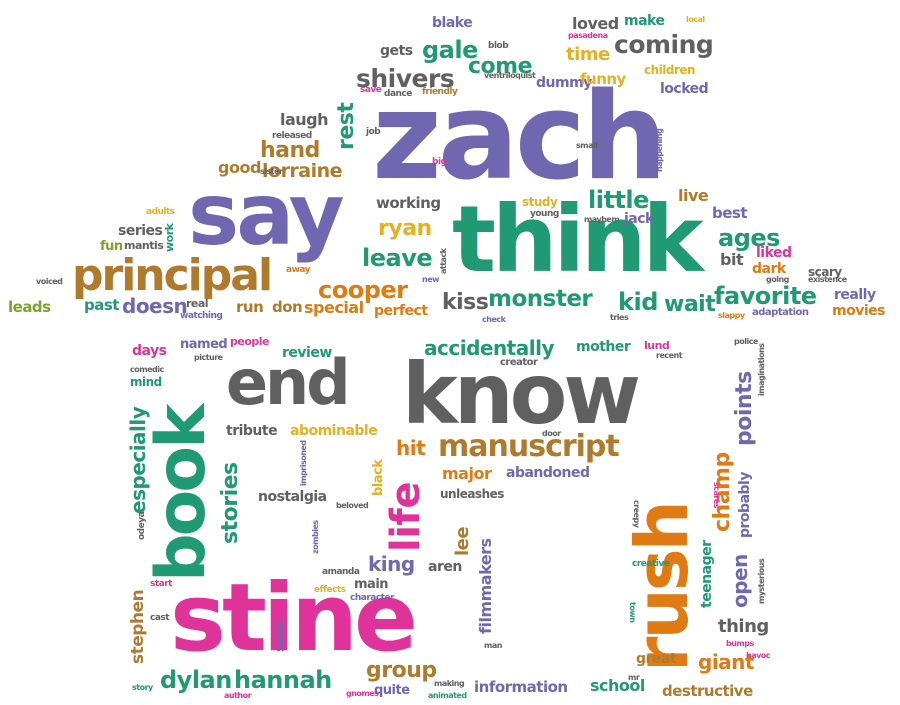 This screenshot has width=900, height=705. I want to click on word-abominable: abominable, so click(334, 431).